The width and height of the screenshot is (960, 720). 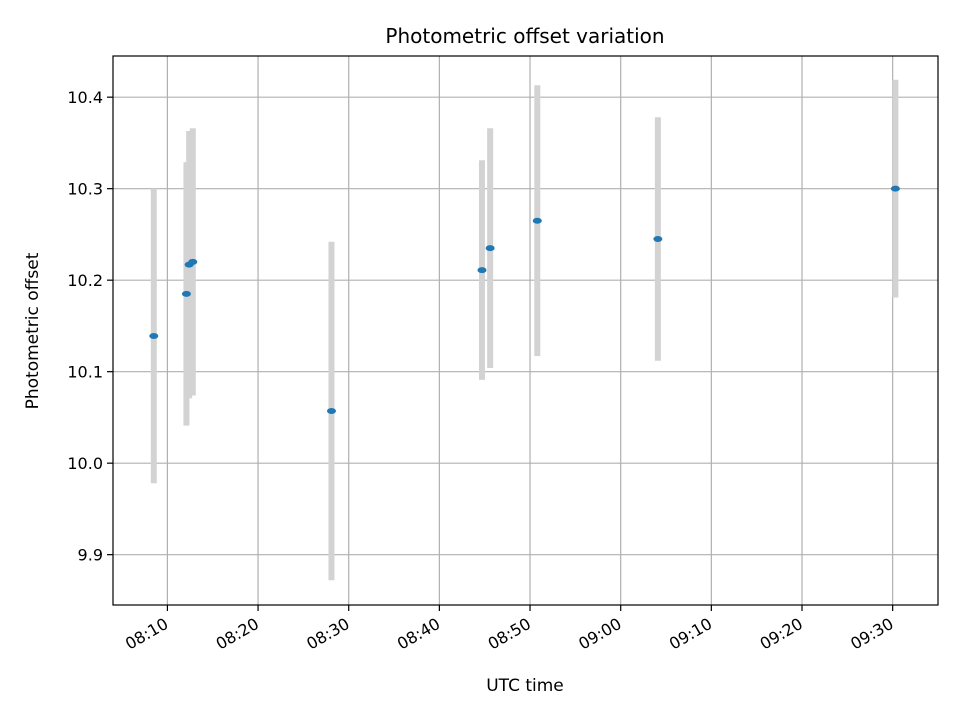 I want to click on chart-title: Photometric offset variation, so click(x=524, y=36).